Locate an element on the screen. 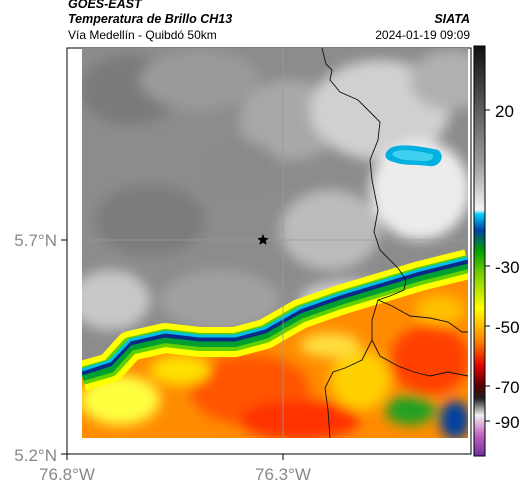  colorbar-label: -30 is located at coordinates (507, 267).